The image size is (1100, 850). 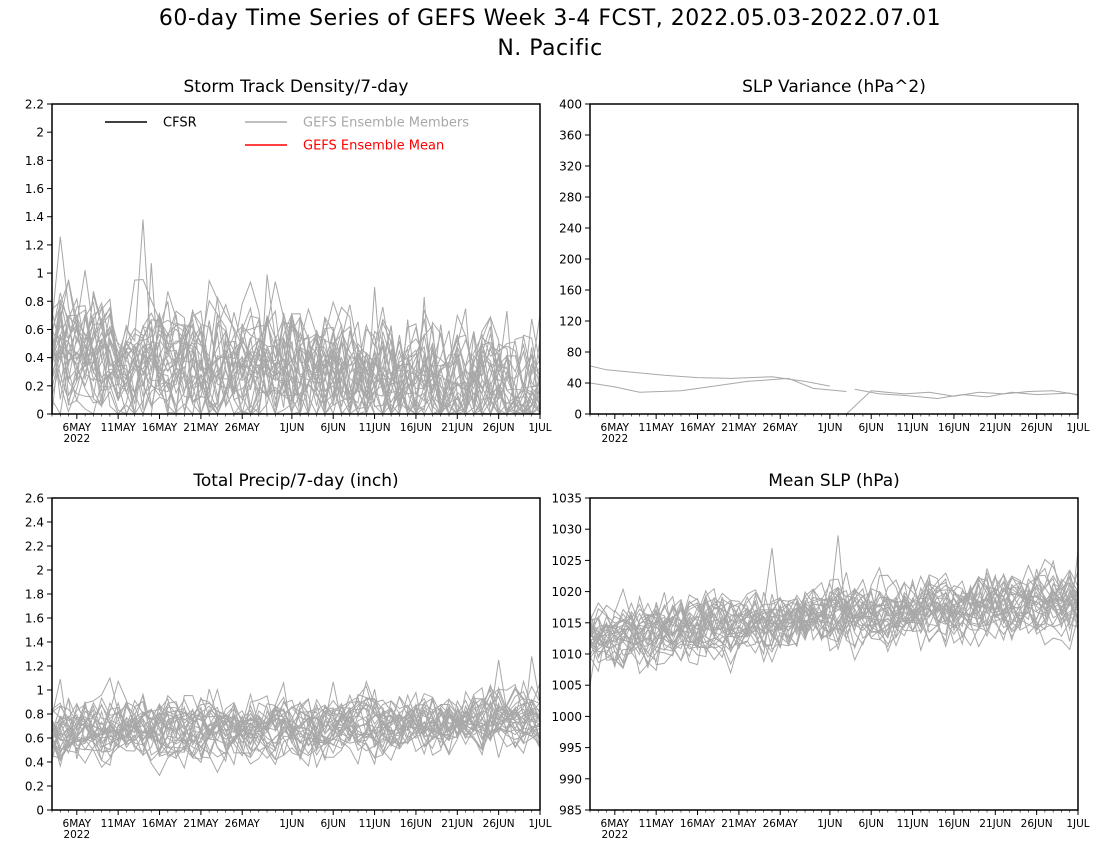 What do you see at coordinates (34, 499) in the screenshot?
I see `y-tick-label: 2.6` at bounding box center [34, 499].